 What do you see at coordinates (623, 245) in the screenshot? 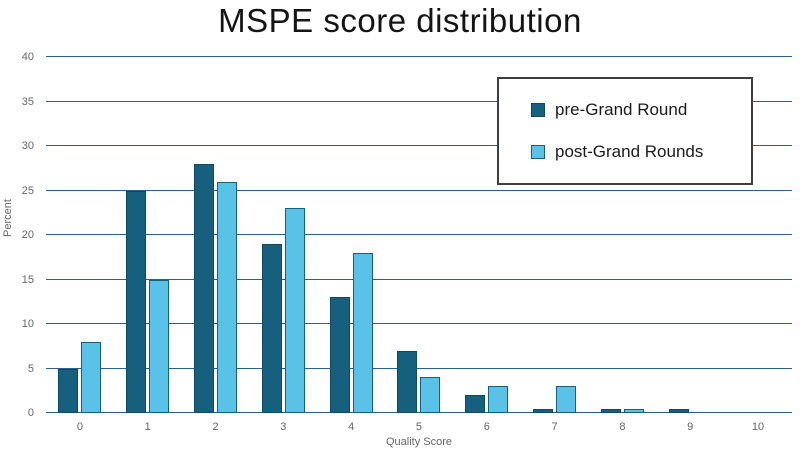
I see `bar-group: 8` at bounding box center [623, 245].